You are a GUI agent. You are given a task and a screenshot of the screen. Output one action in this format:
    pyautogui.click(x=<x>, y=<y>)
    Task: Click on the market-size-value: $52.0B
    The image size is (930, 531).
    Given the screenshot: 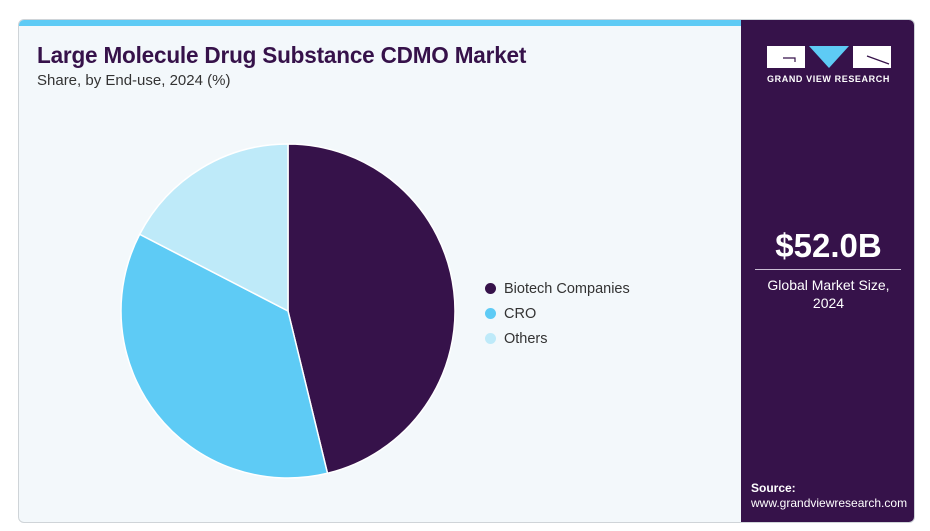 What is the action you would take?
    pyautogui.click(x=828, y=245)
    